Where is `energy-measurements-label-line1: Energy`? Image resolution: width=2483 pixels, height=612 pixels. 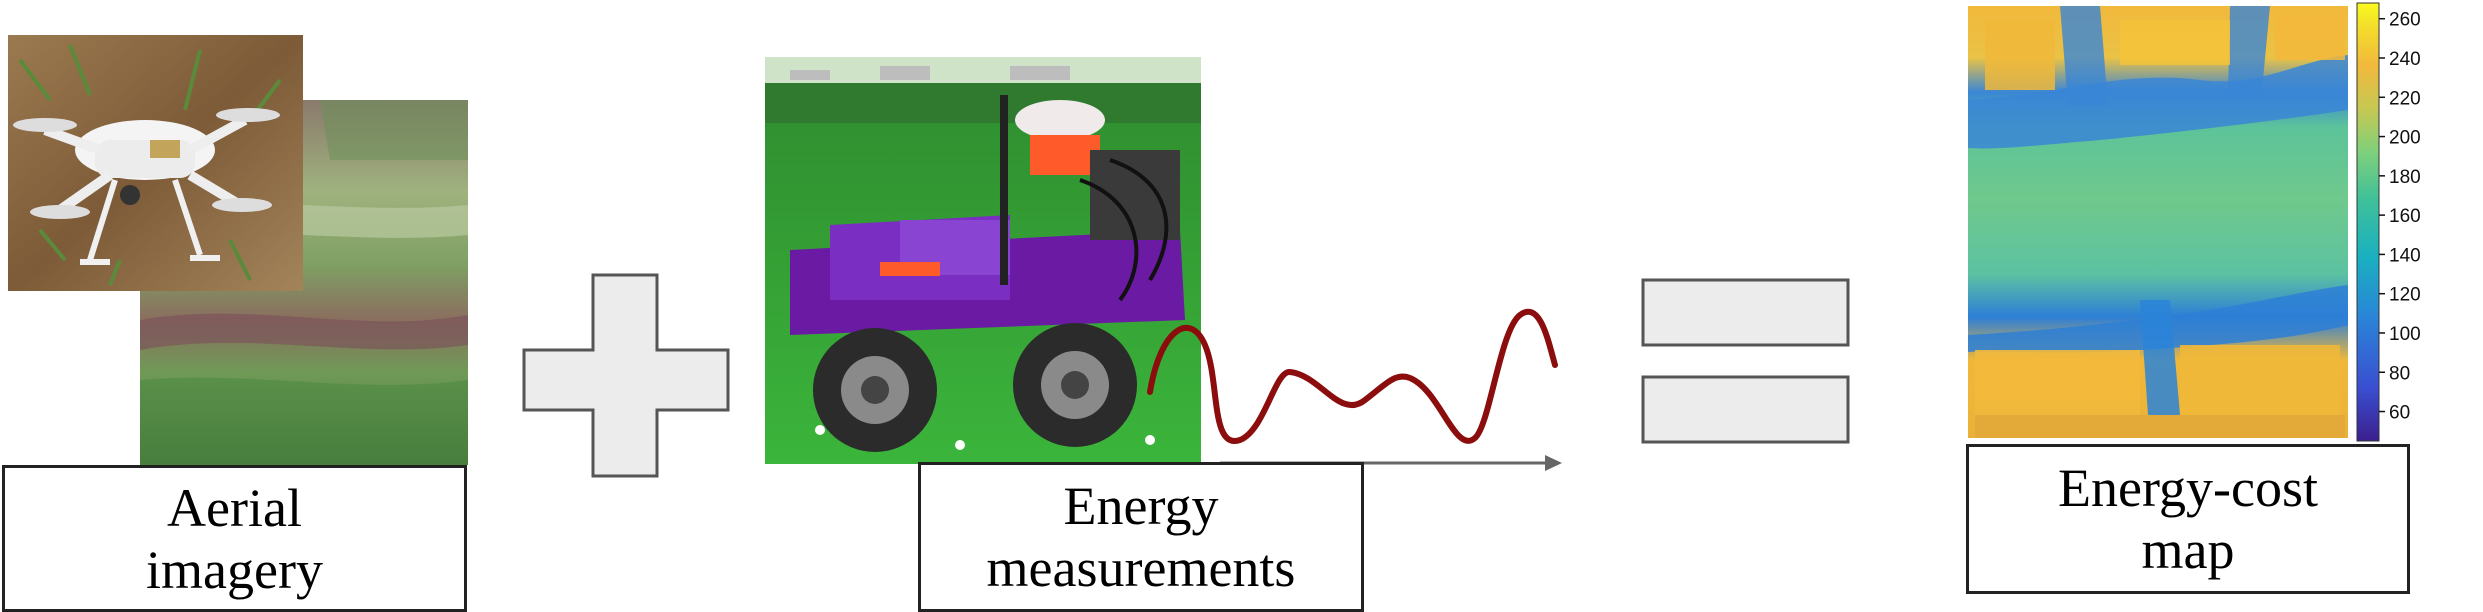
energy-measurements-label-line1: Energy is located at coordinates (1141, 506).